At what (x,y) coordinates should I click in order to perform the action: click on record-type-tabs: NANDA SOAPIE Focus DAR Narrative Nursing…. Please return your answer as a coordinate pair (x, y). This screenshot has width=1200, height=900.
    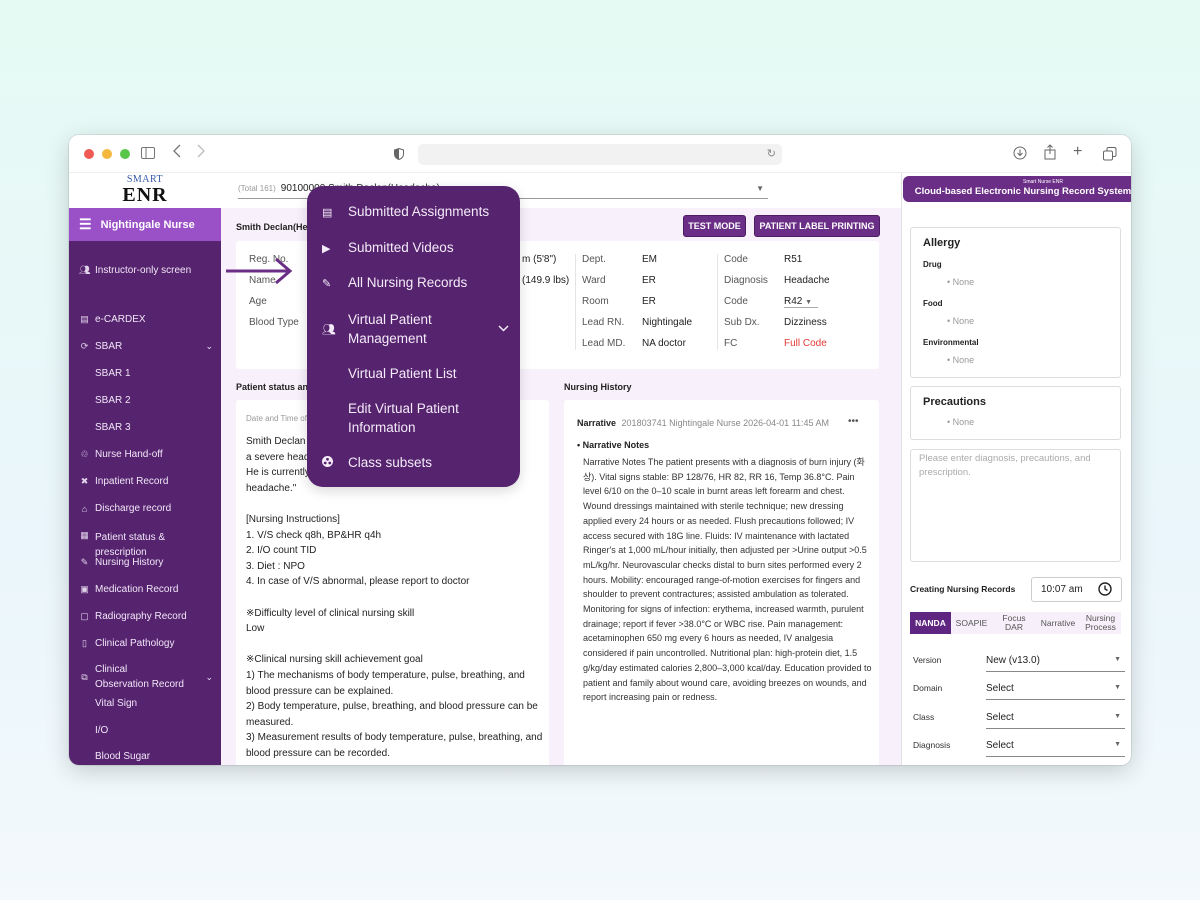
    Looking at the image, I should click on (1015, 623).